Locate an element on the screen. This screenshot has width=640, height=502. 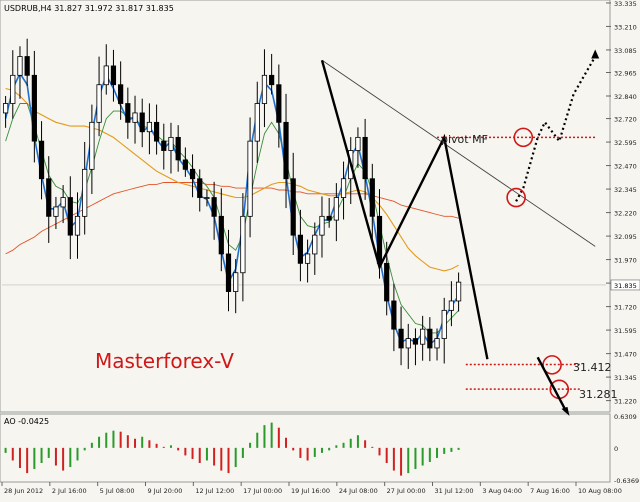
x-tick-label: 31 Jul 12:00 is located at coordinates (454, 491).